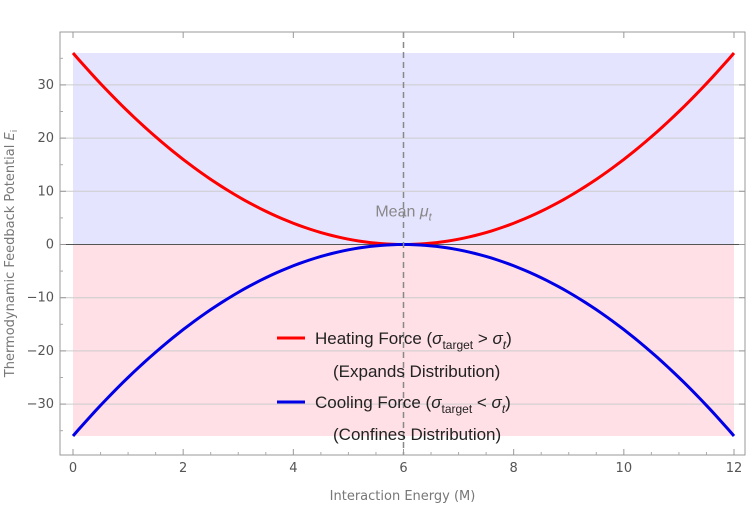  I want to click on mean-annotation: Mean μt, so click(403, 214).